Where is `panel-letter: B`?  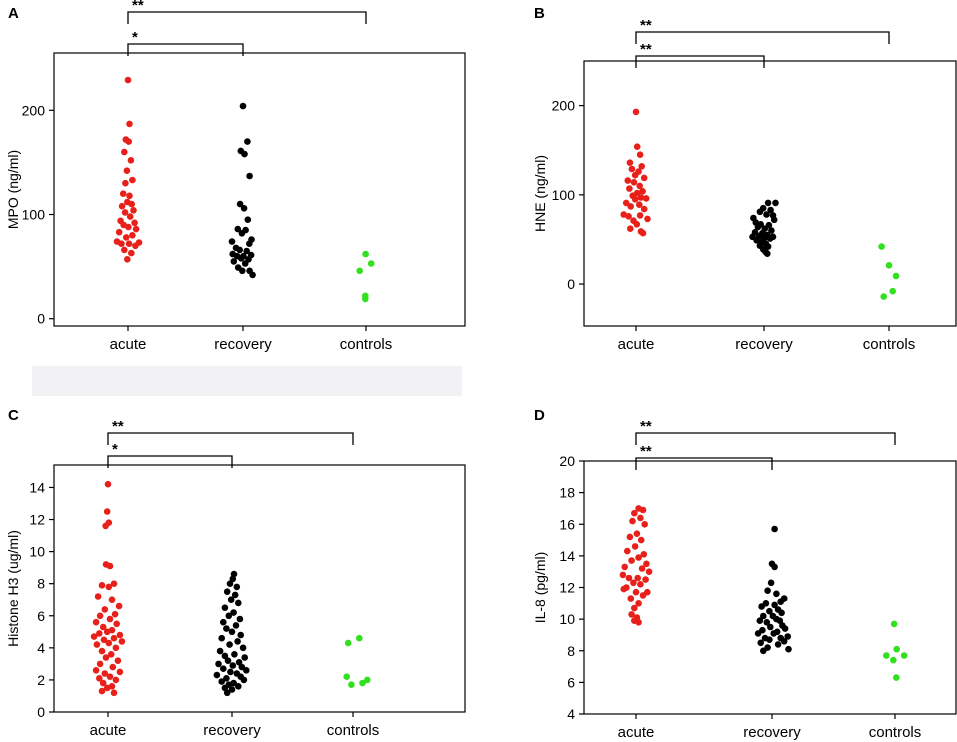
panel-letter: B is located at coordinates (539, 13).